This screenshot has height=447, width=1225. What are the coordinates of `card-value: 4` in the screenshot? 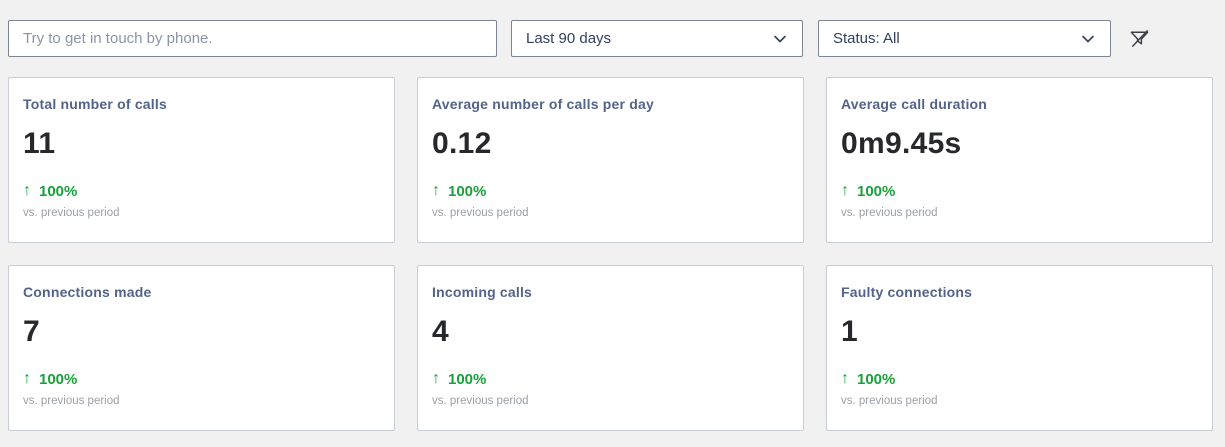 It's located at (440, 331).